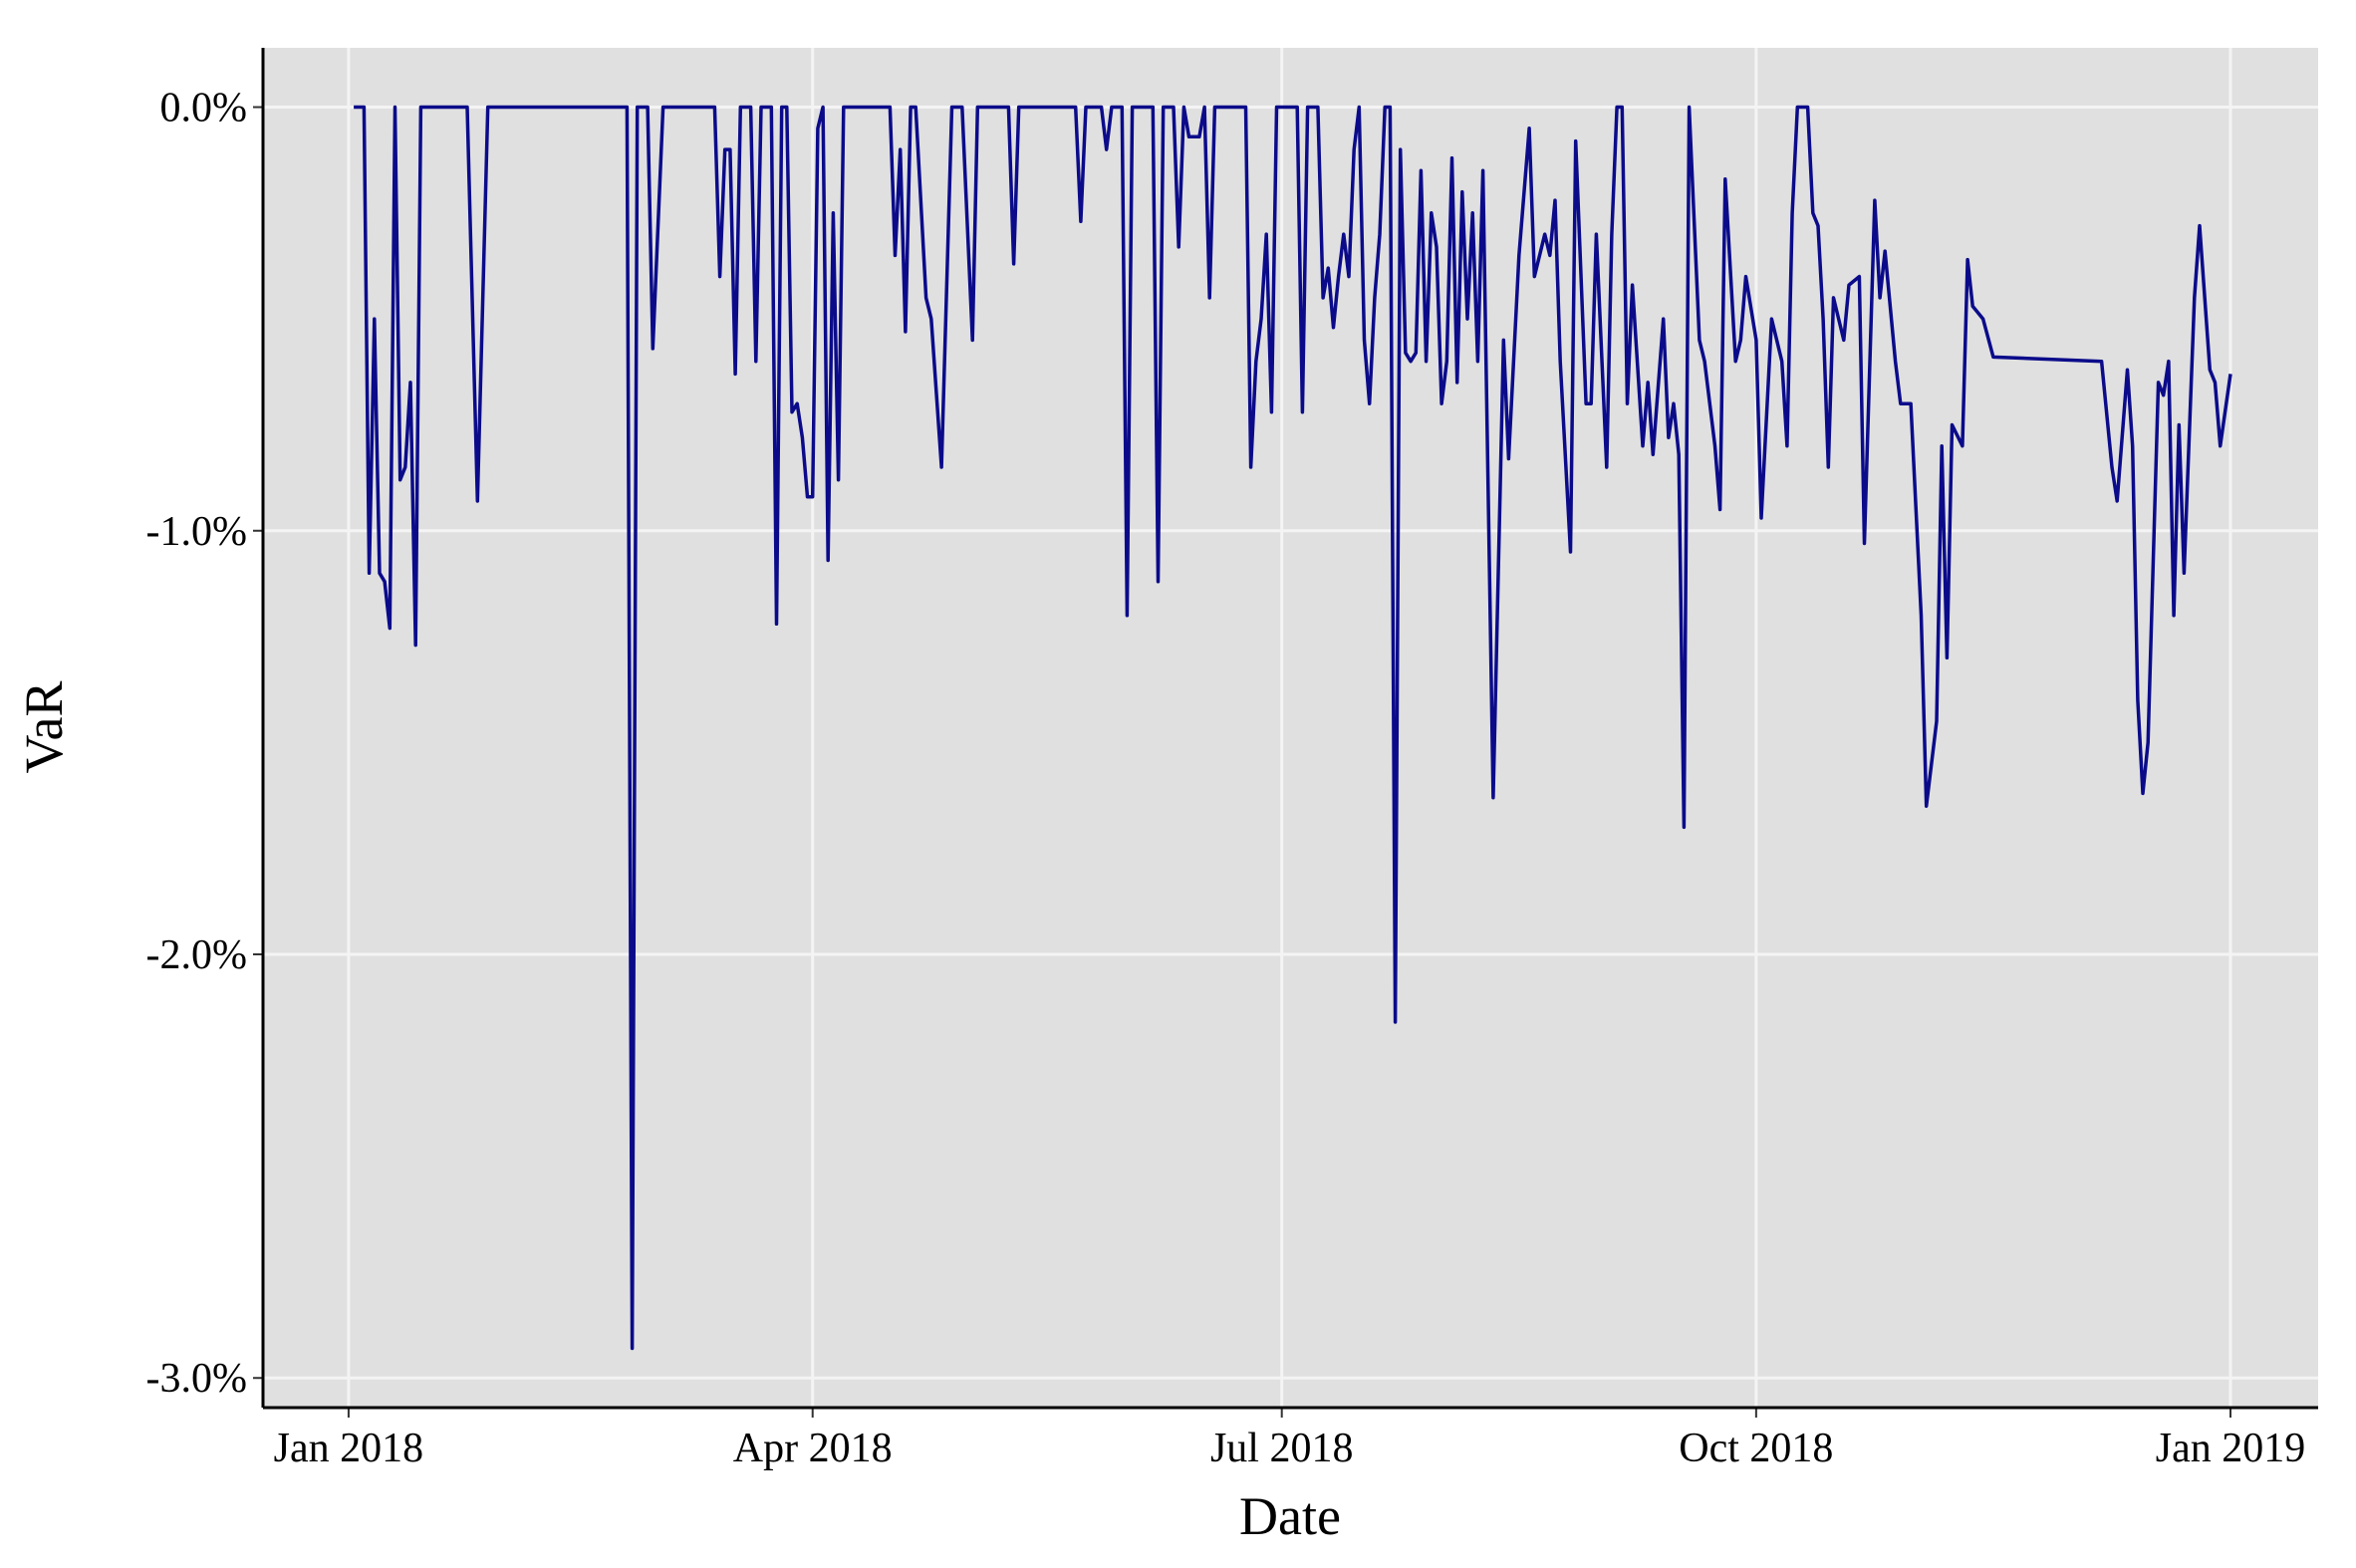 The height and width of the screenshot is (1568, 2356). What do you see at coordinates (44, 727) in the screenshot?
I see `y-axis-title: VaR` at bounding box center [44, 727].